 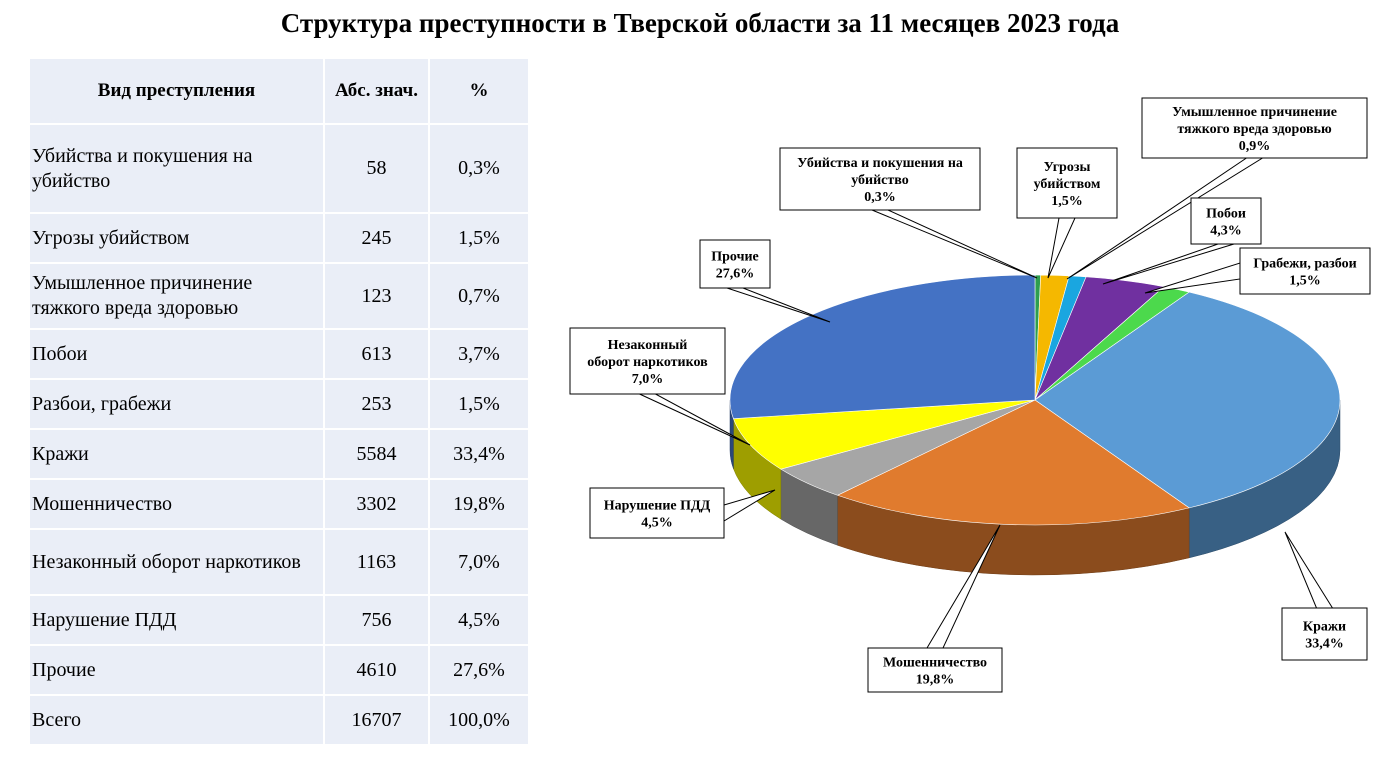 What do you see at coordinates (1324, 627) in the screenshot?
I see `slice-category-label: Кражи` at bounding box center [1324, 627].